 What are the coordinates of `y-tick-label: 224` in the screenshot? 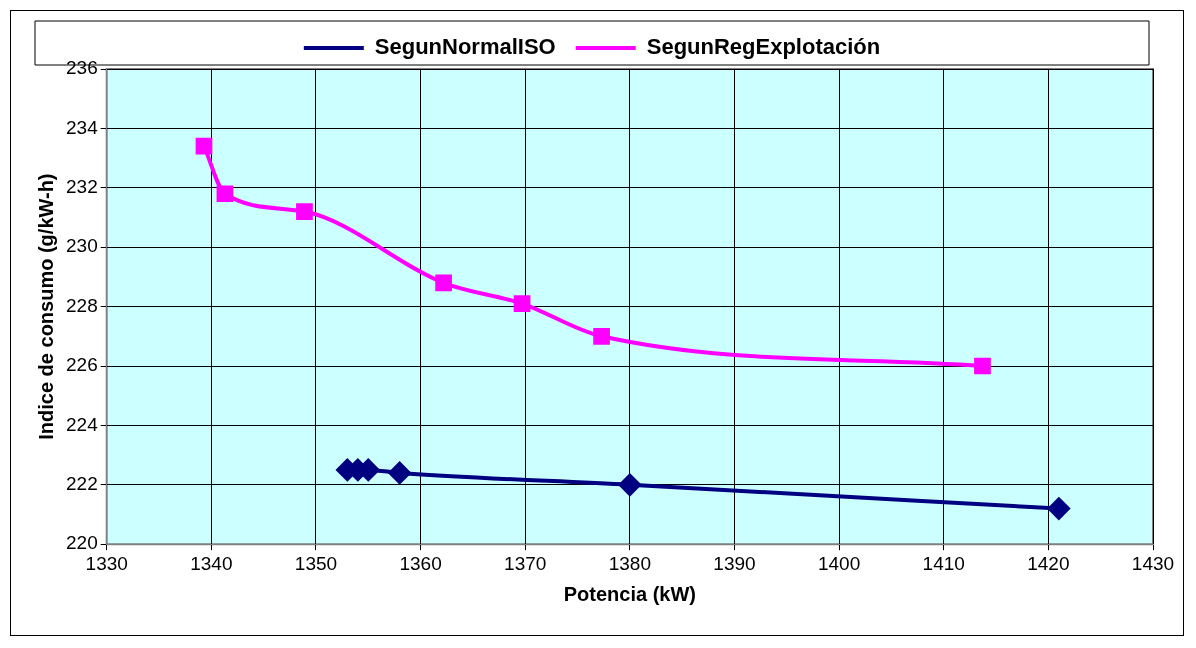 It's located at (82, 424).